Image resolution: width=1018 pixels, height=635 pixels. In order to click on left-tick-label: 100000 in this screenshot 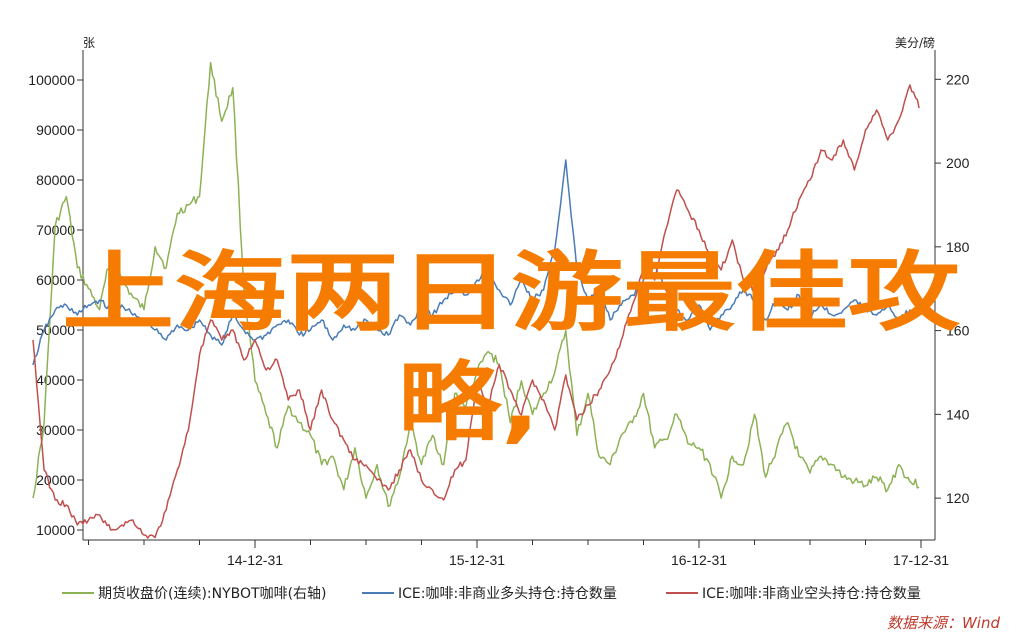, I will do `click(51, 80)`.